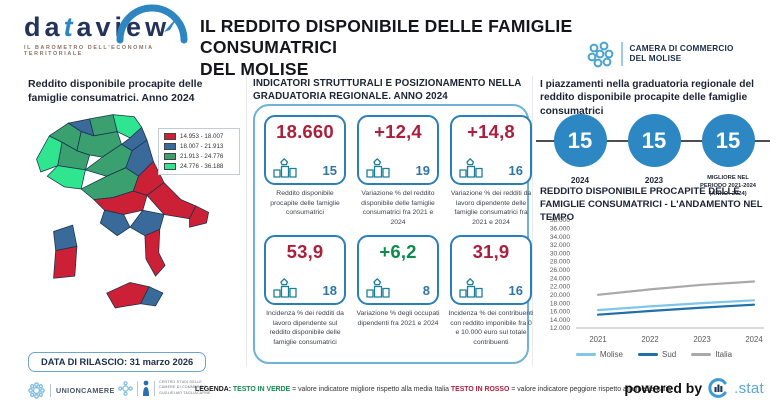 This screenshot has width=780, height=410. I want to click on legend-series-name: Molise, so click(611, 354).